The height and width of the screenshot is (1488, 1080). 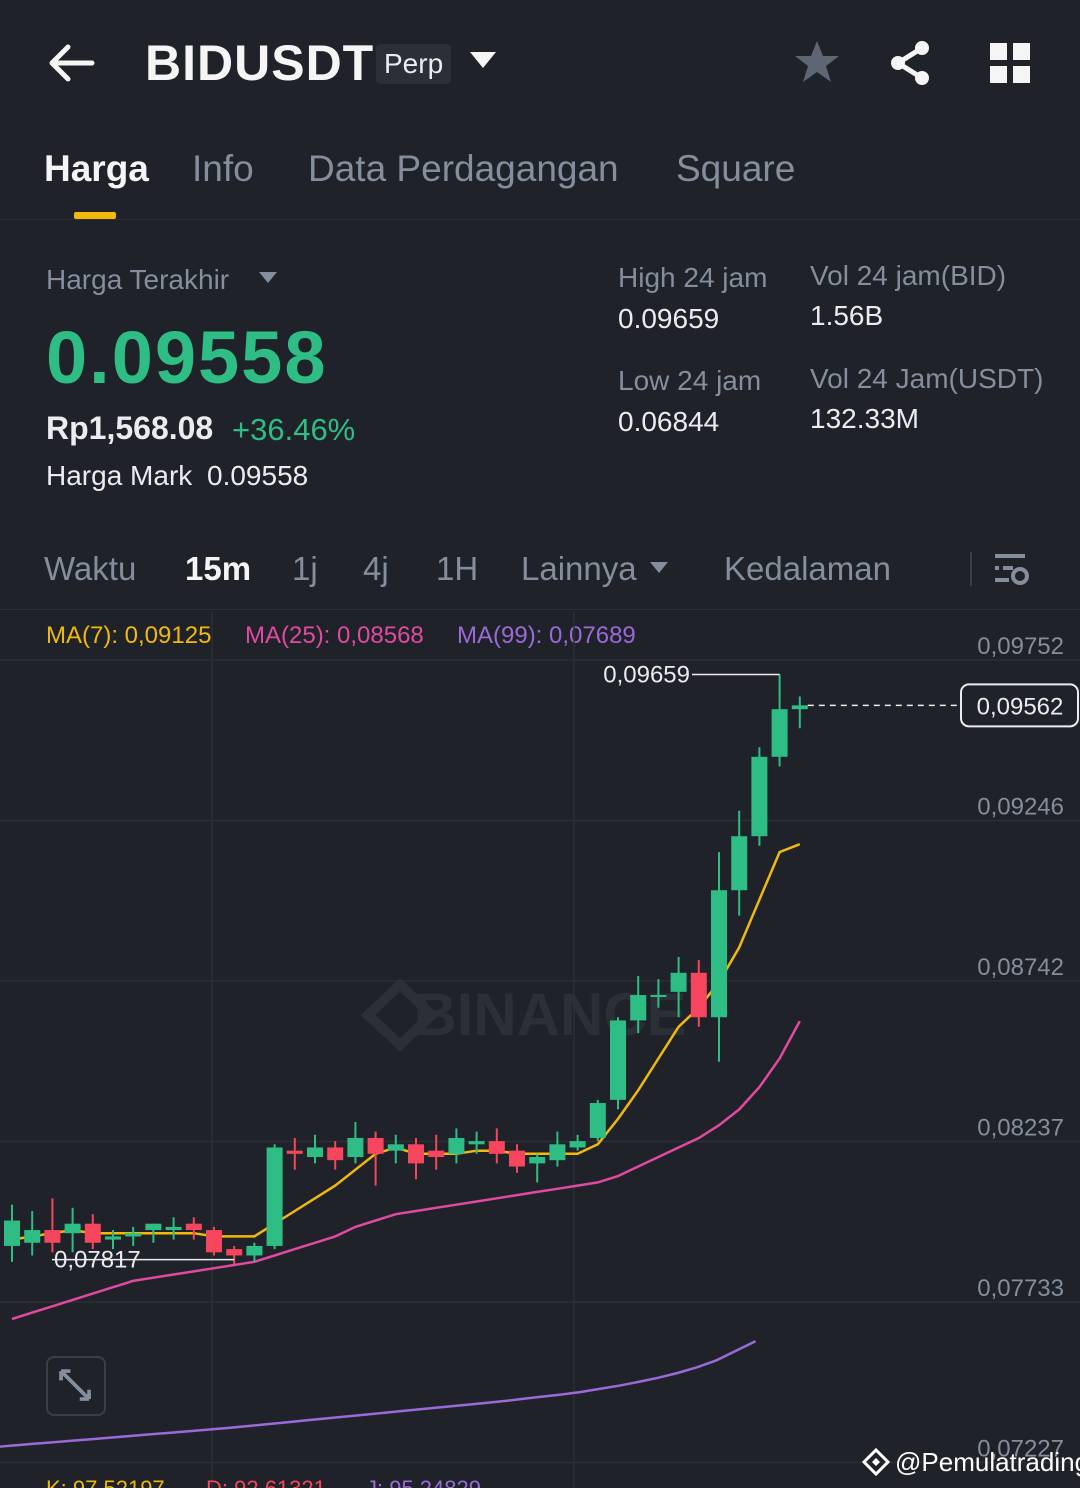 I want to click on ma7-legend: MA(7): 0,09125, so click(x=129, y=635).